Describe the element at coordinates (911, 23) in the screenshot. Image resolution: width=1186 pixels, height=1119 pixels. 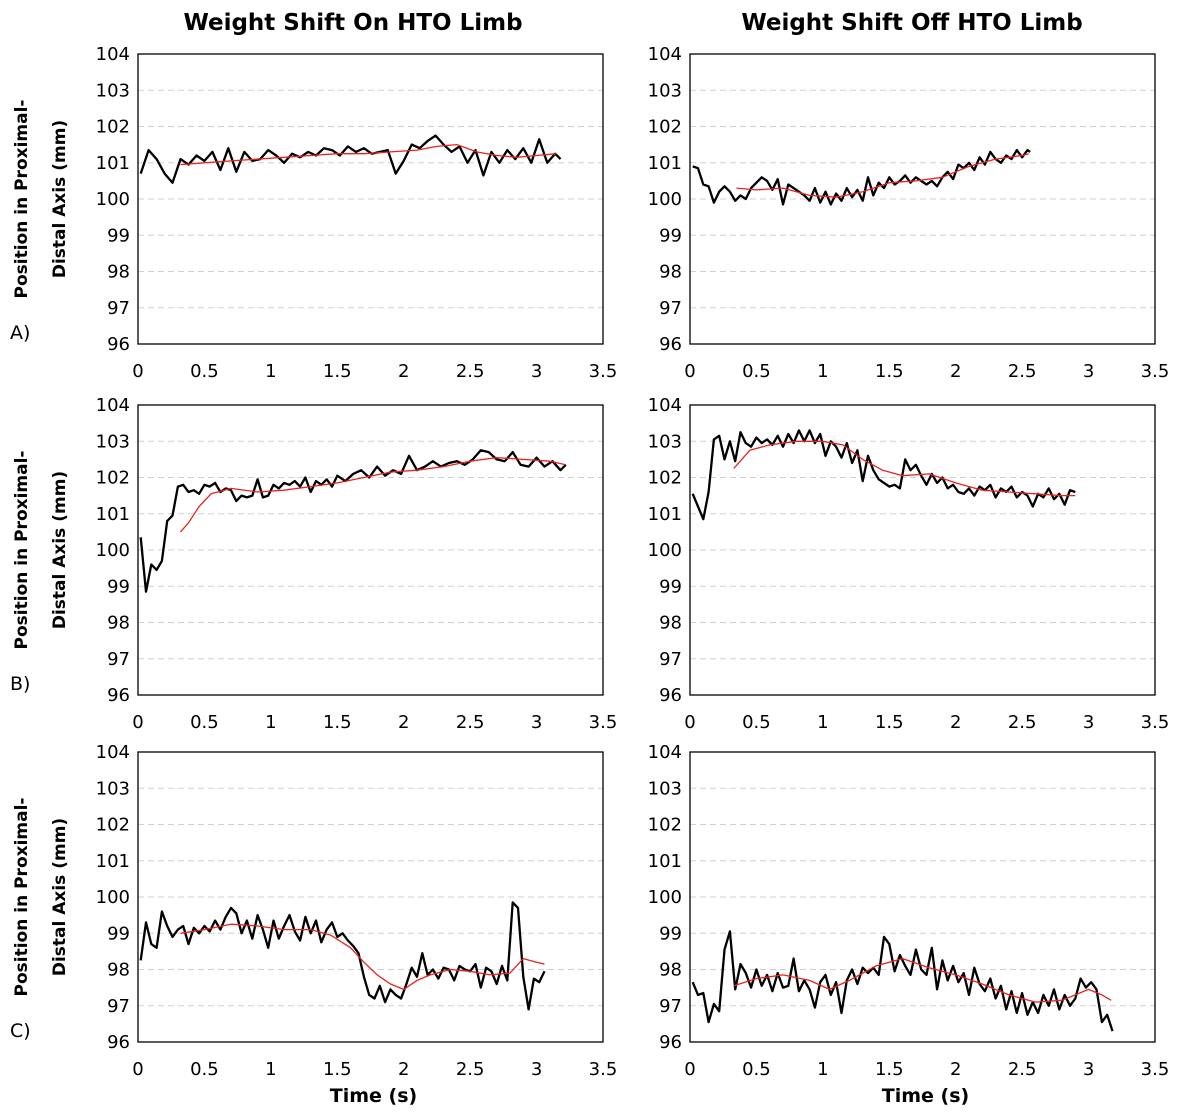
I see `column-title-right: Weight Shift Off HTO Limb` at that location.